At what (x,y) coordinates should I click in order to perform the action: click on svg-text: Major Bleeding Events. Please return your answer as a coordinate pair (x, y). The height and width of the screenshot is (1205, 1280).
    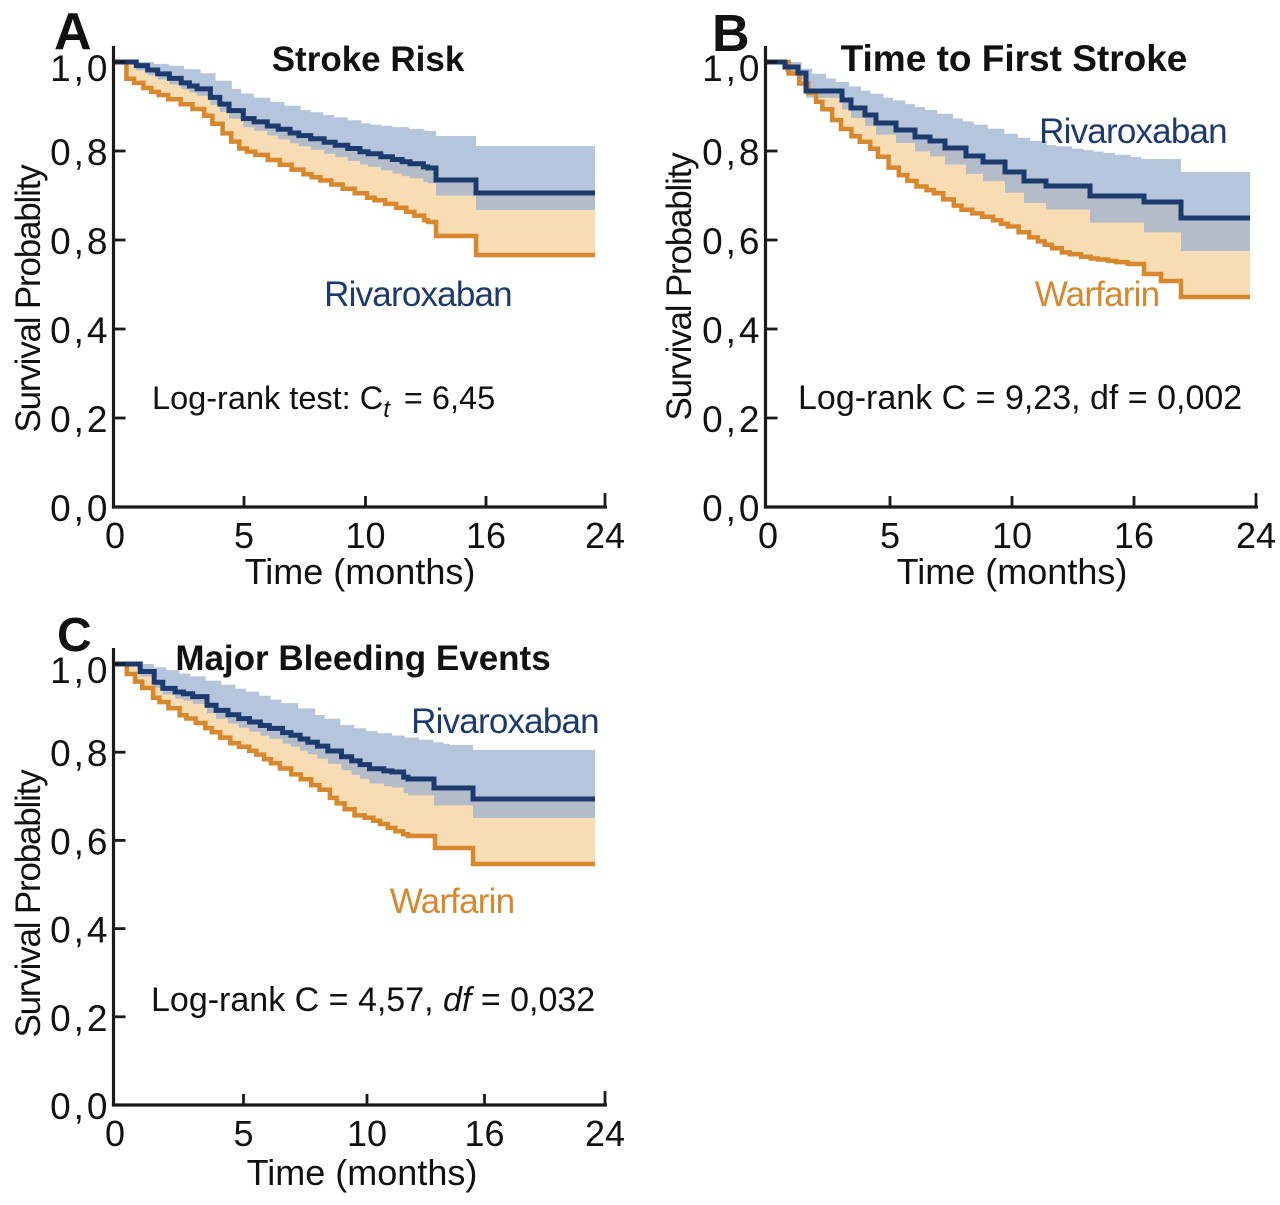
    Looking at the image, I should click on (362, 658).